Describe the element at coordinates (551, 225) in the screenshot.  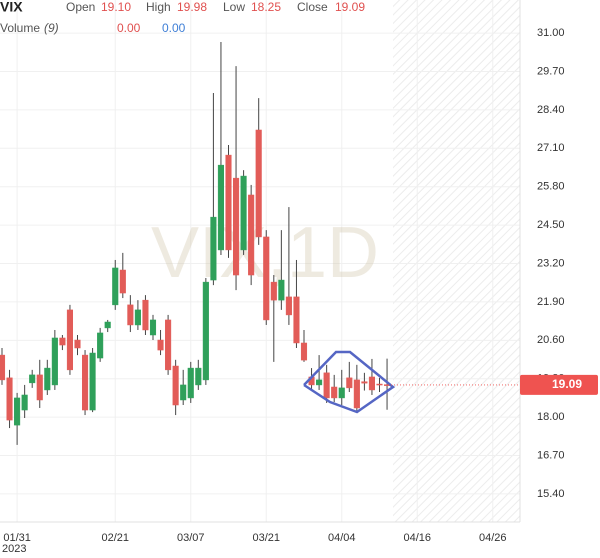
I see `y-tick-label: 24.50` at that location.